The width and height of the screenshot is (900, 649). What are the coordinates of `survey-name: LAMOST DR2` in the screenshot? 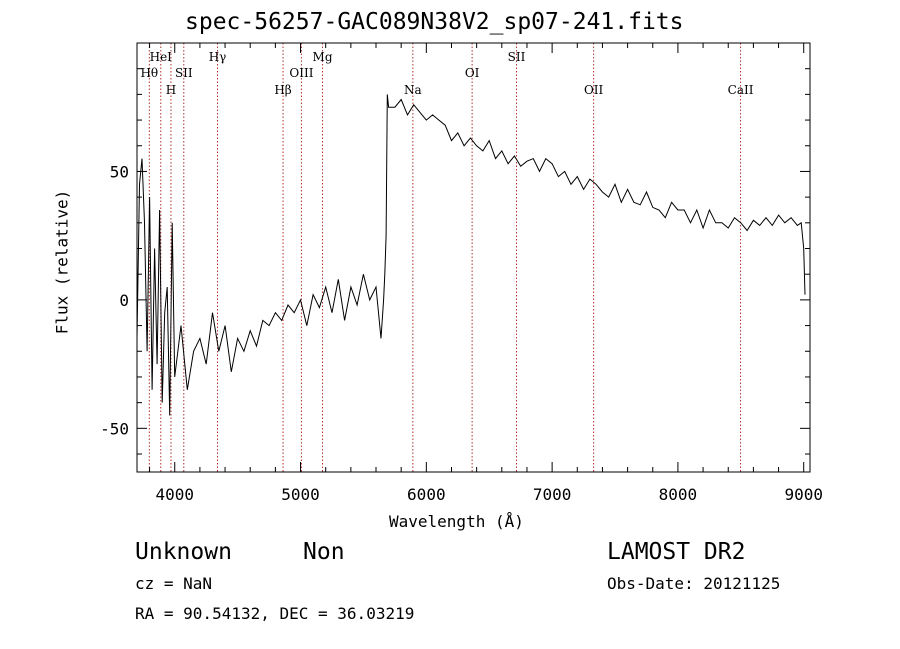 It's located at (676, 552).